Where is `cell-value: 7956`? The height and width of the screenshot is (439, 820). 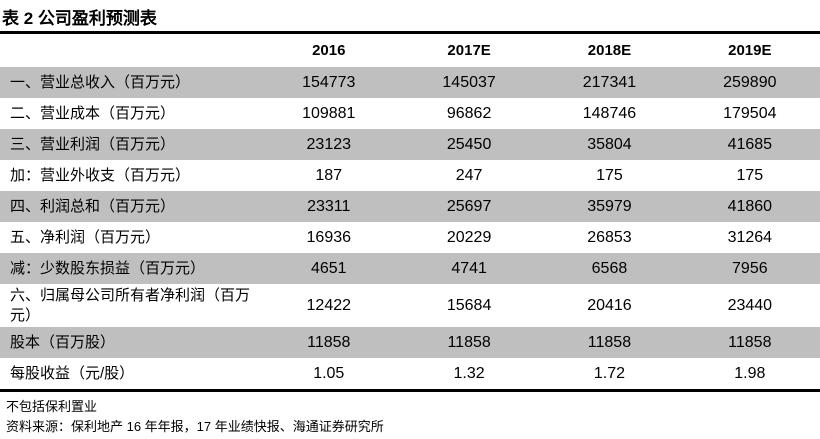 cell-value: 7956 is located at coordinates (749, 268).